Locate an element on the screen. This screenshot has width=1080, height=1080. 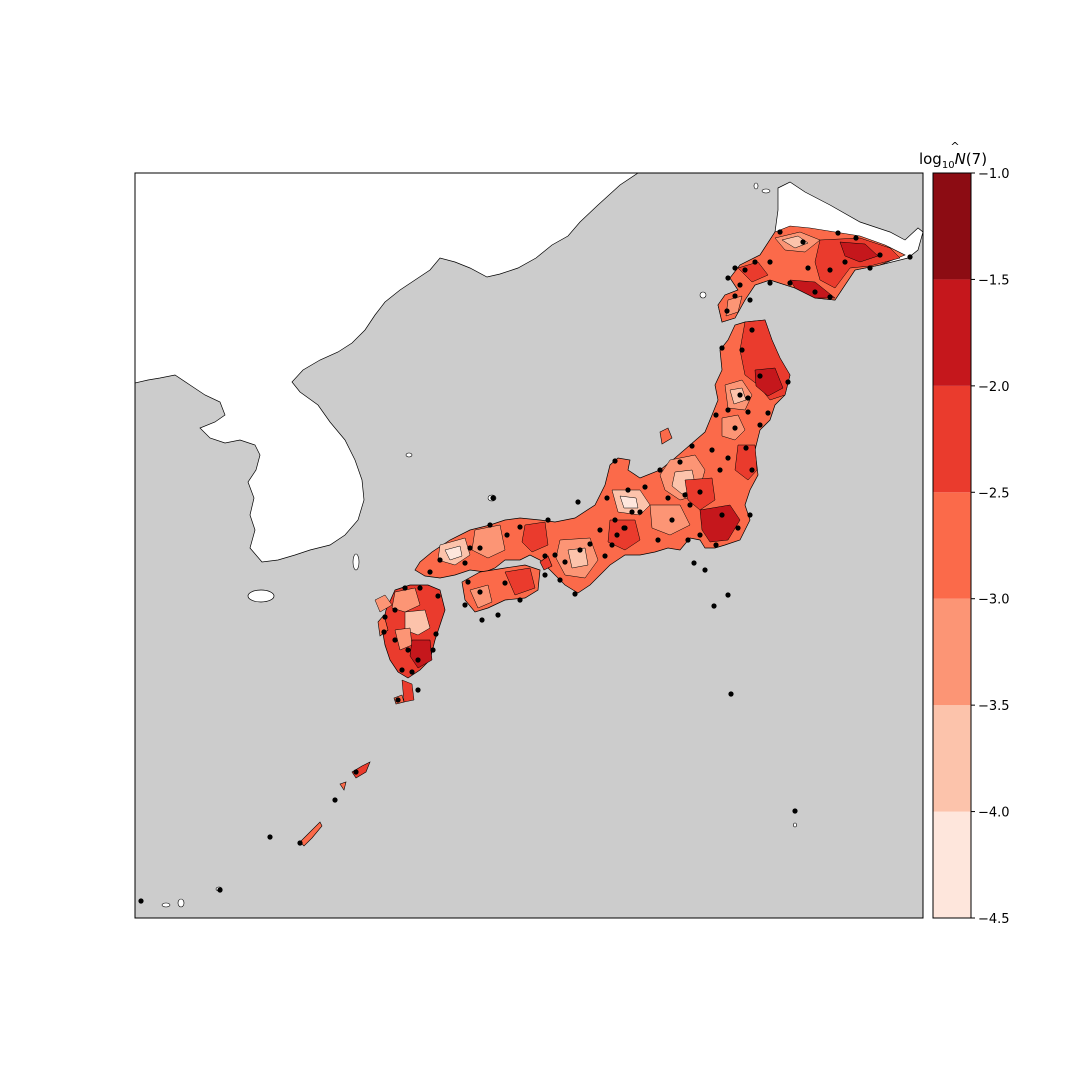
colorbar-title: log10N(7) is located at coordinates (953, 160).